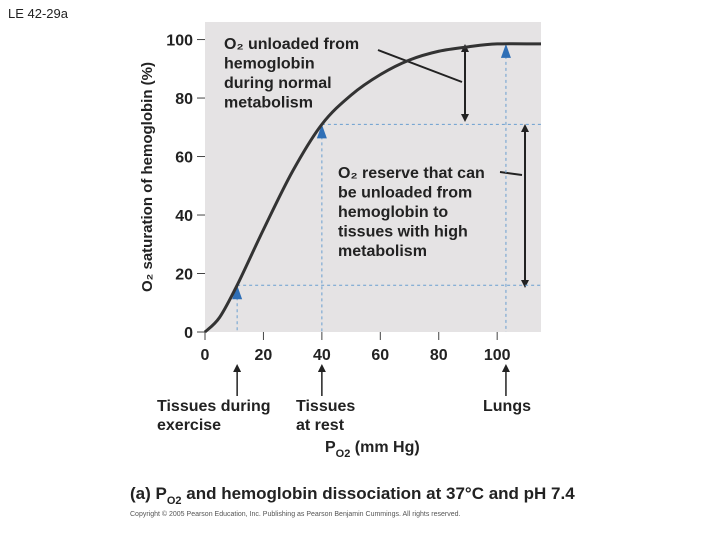 The width and height of the screenshot is (720, 540). Describe the element at coordinates (291, 44) in the screenshot. I see `annotation: O₂ unloaded from` at that location.